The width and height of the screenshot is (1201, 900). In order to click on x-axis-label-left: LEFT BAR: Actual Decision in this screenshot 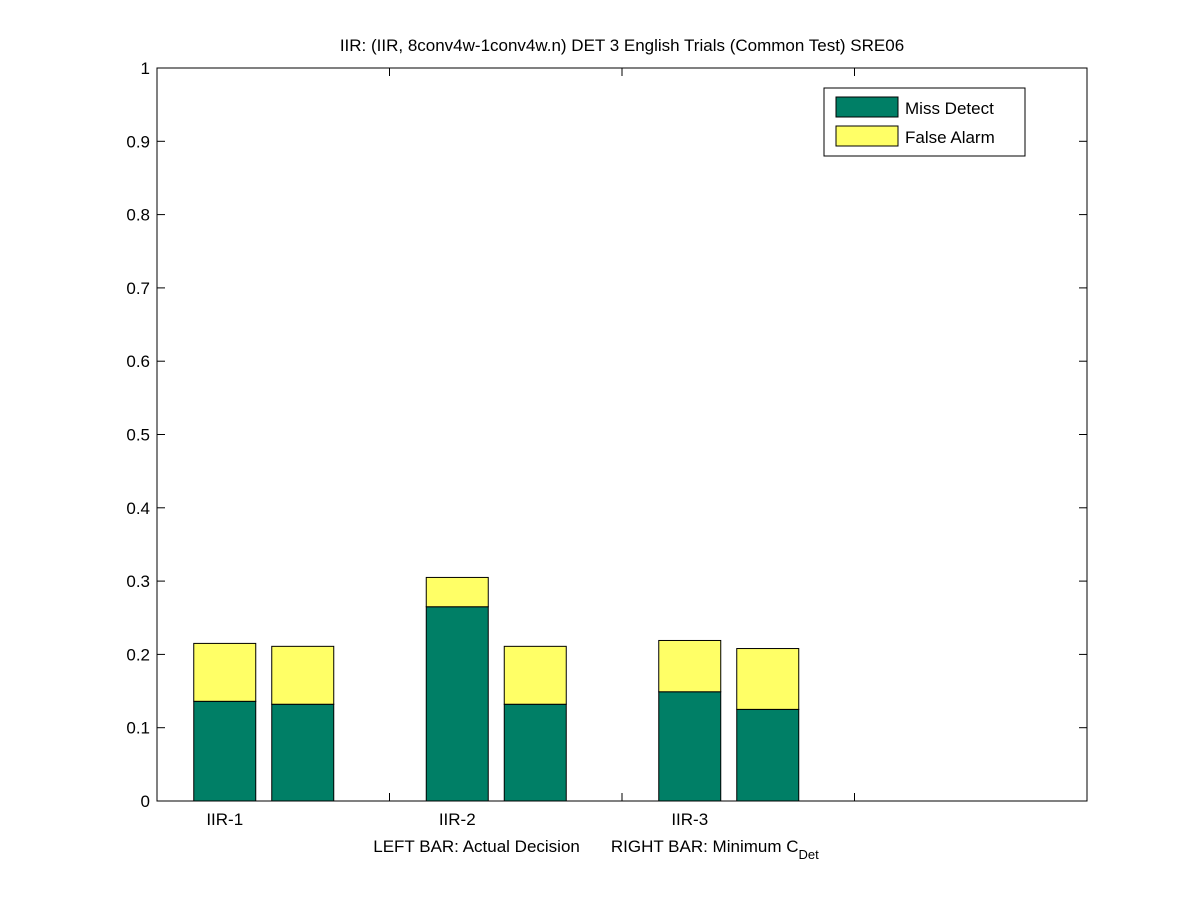, I will do `click(476, 846)`.